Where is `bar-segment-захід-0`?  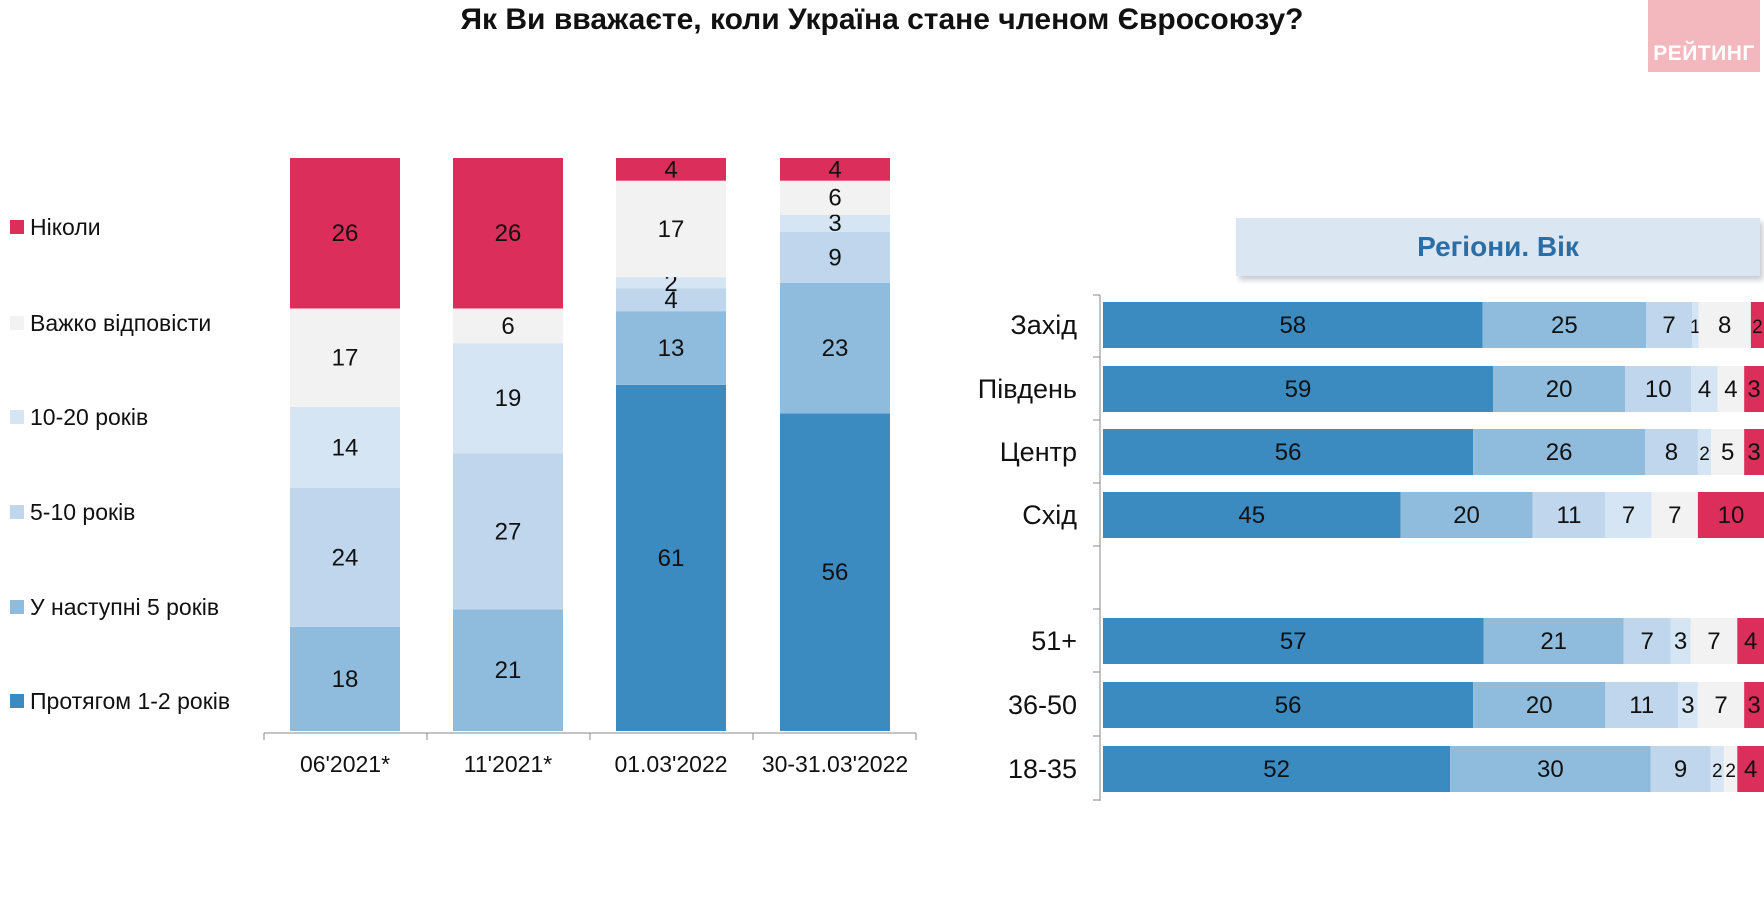
bar-segment-захід-0 is located at coordinates (1293, 325).